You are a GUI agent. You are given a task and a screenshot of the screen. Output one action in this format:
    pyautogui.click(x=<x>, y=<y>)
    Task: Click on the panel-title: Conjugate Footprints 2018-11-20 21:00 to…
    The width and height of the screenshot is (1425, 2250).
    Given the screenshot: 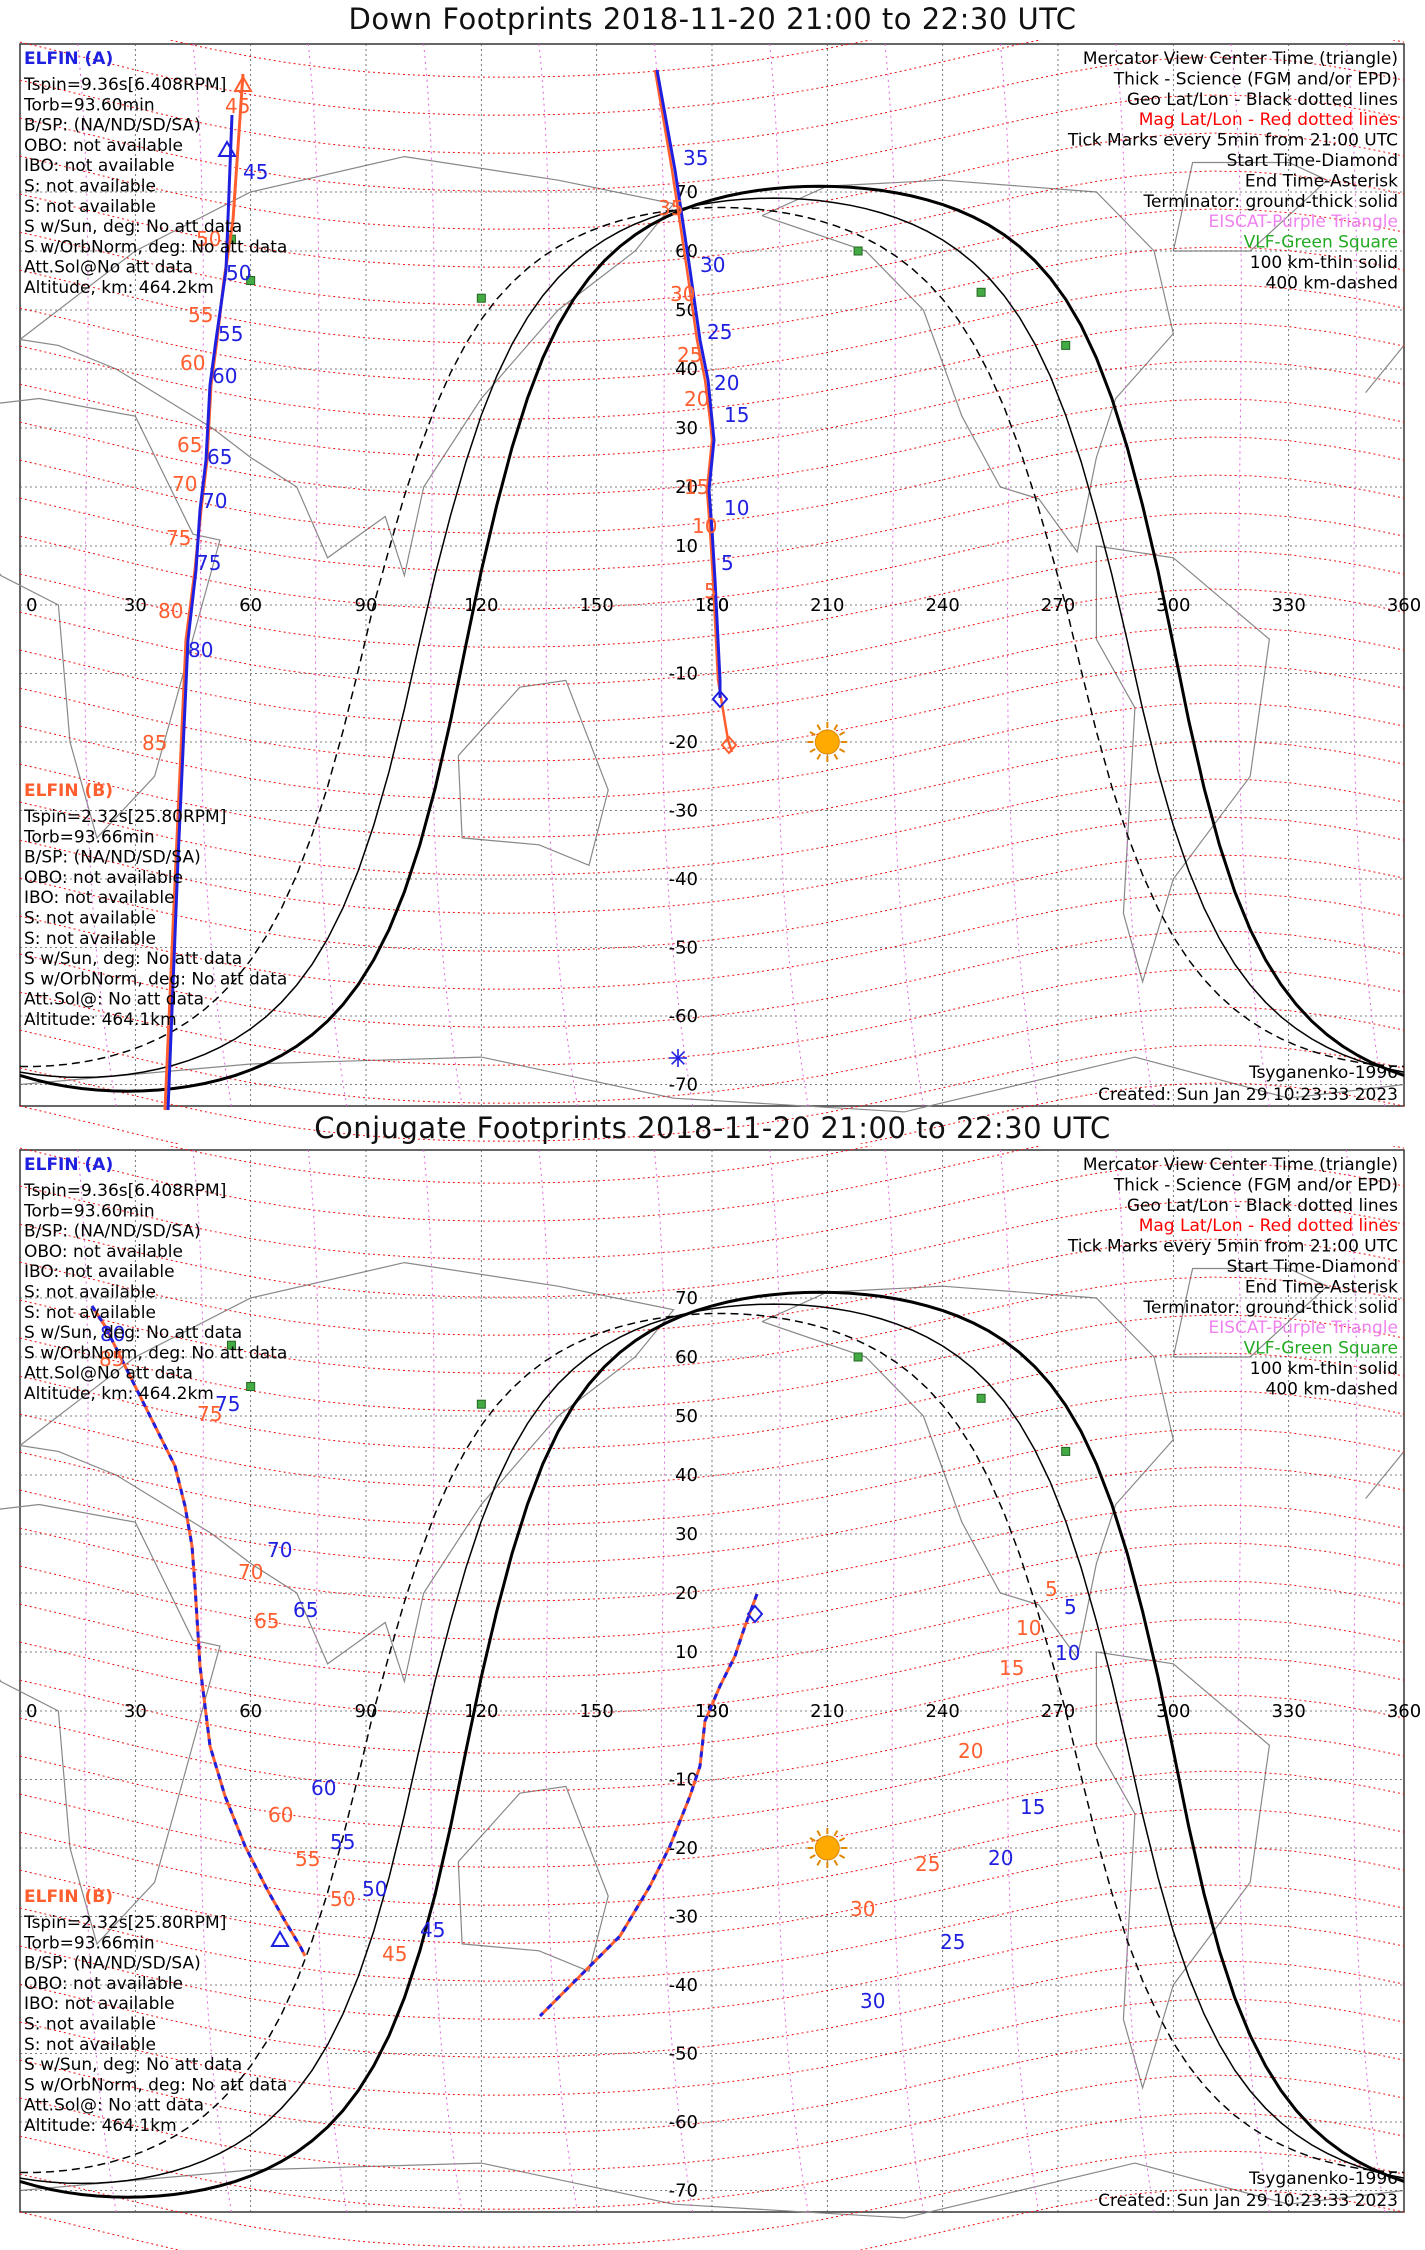 What is the action you would take?
    pyautogui.click(x=712, y=1128)
    